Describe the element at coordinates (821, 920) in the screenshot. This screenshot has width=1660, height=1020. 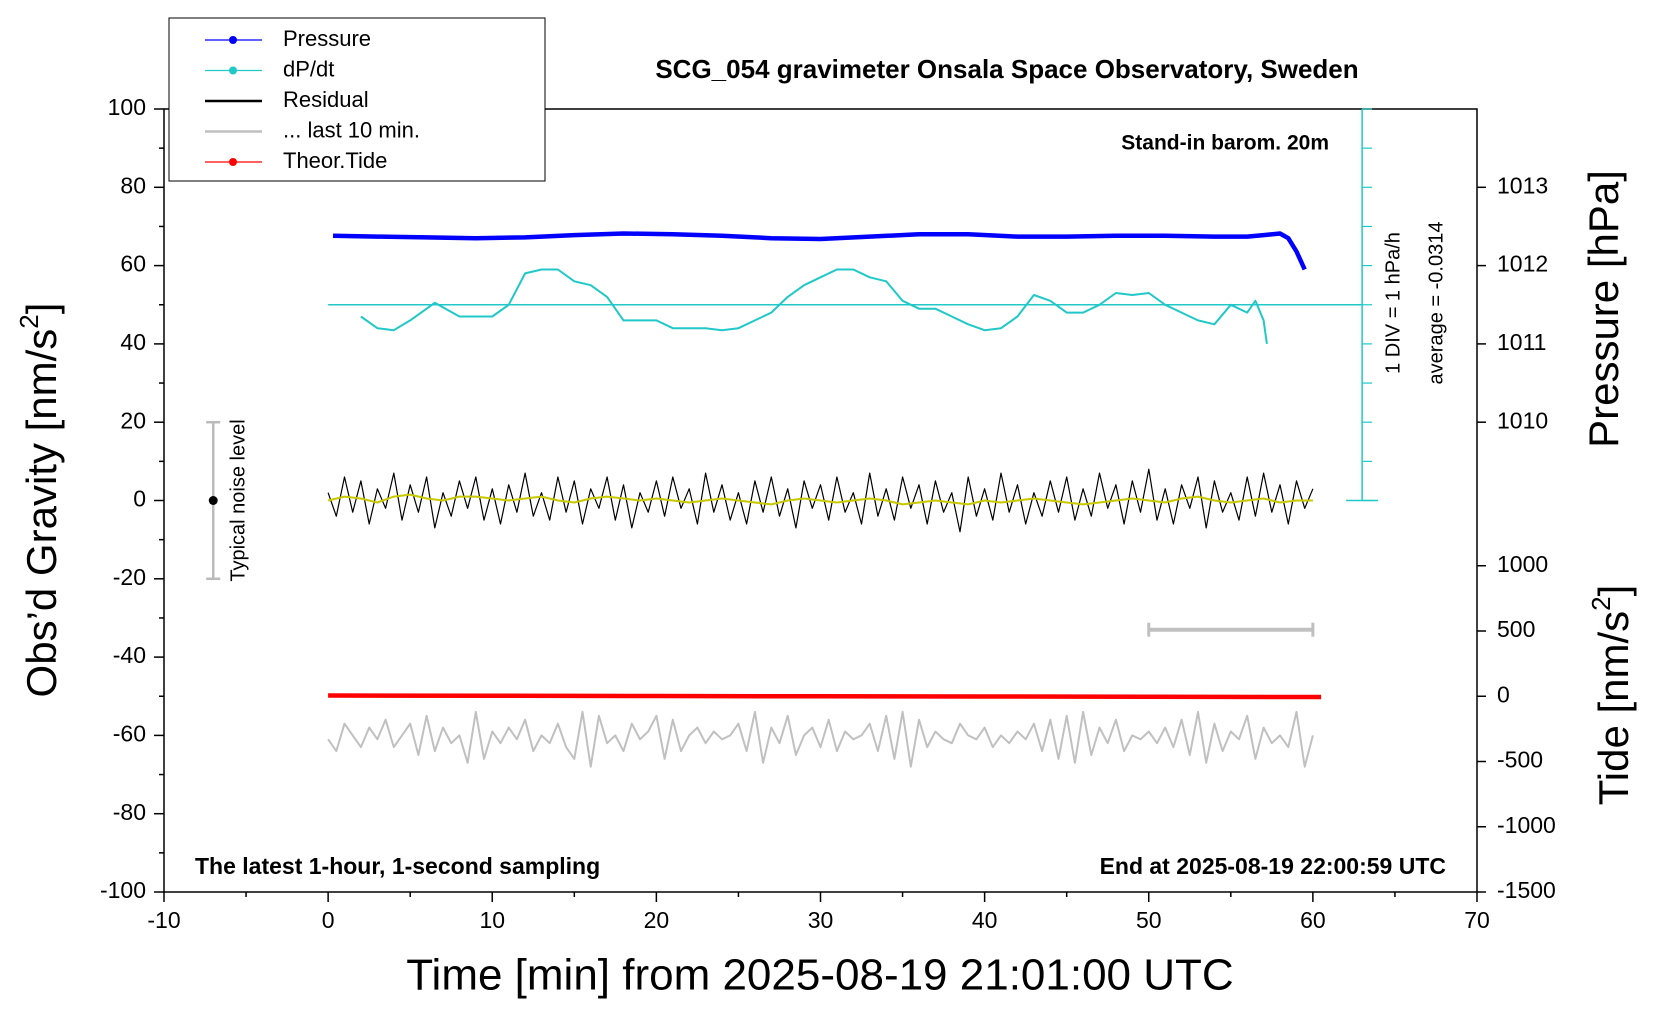
I see `x-tick-label: 30` at that location.